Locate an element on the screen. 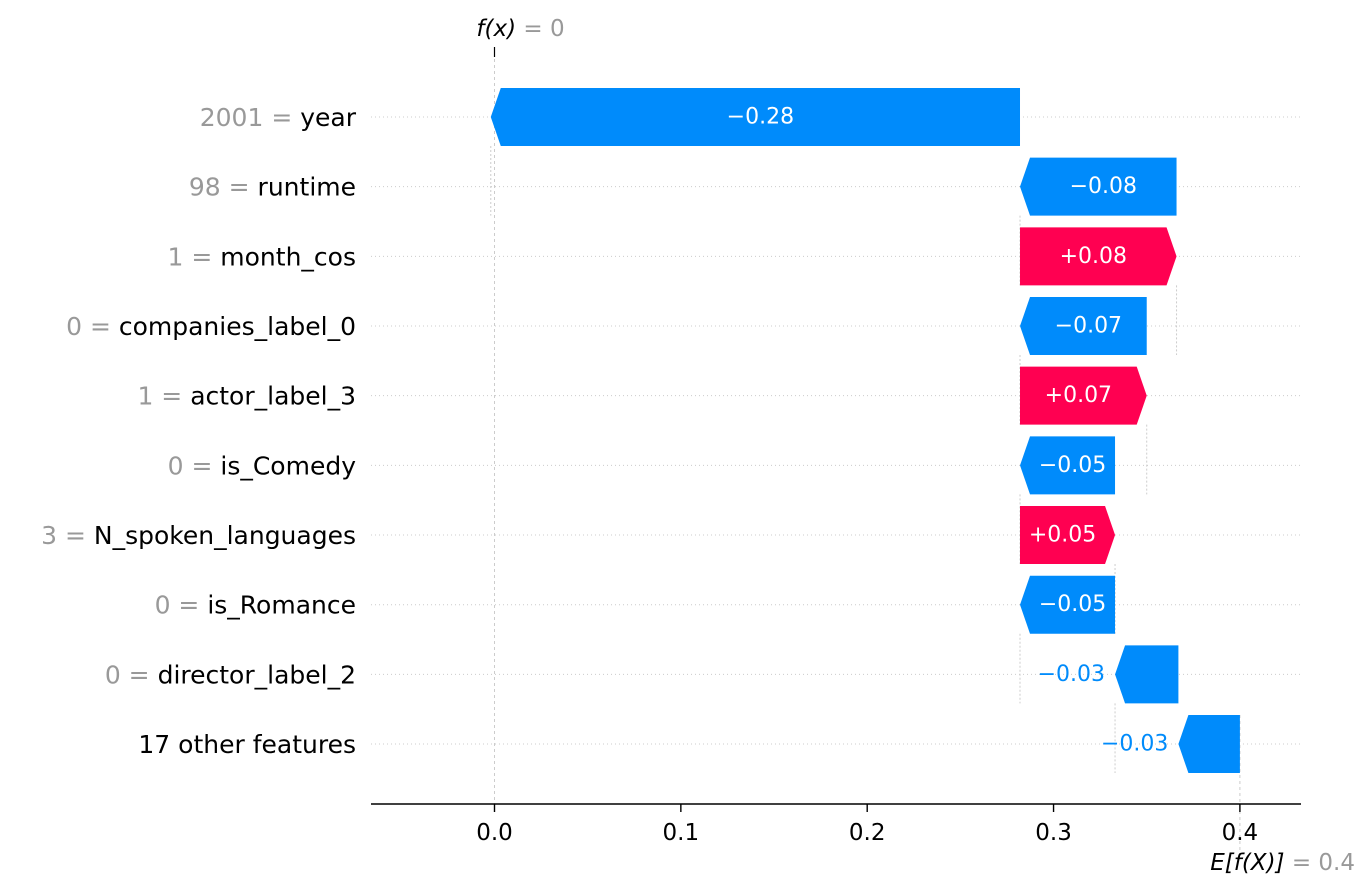  output-value-label: f(x) = 0 is located at coordinates (520, 29).